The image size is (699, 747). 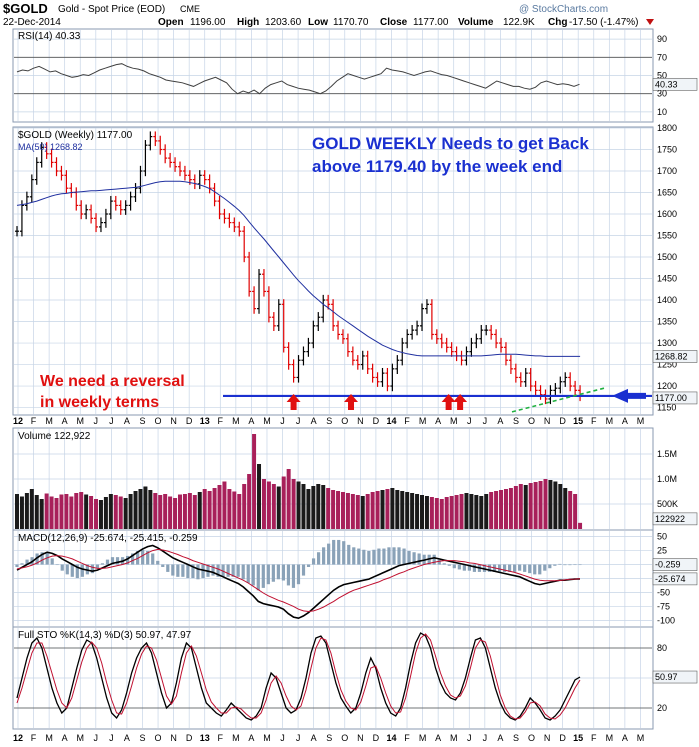 What do you see at coordinates (666, 620) in the screenshot?
I see `y-tick-label: -100` at bounding box center [666, 620].